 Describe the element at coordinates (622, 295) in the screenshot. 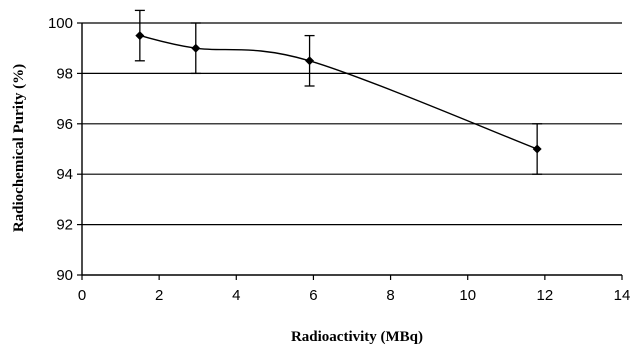

I see `x-tick-label: 14` at that location.